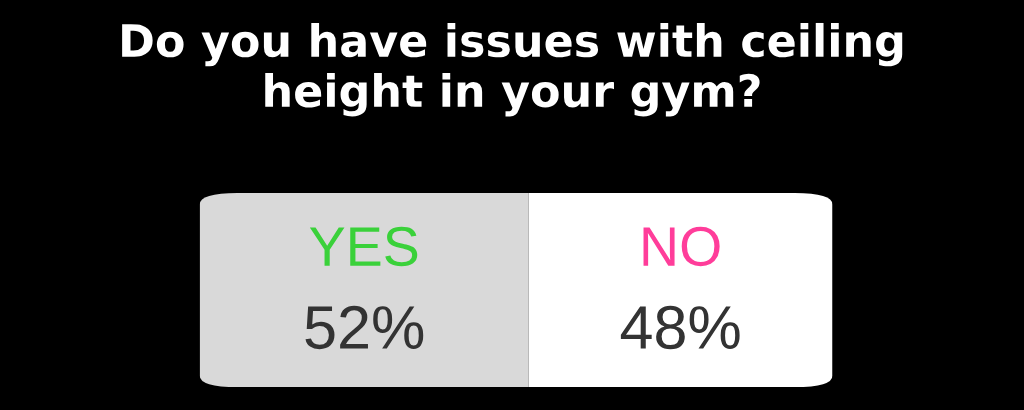 This screenshot has height=410, width=1024. What do you see at coordinates (681, 246) in the screenshot?
I see `series-label: NO` at bounding box center [681, 246].